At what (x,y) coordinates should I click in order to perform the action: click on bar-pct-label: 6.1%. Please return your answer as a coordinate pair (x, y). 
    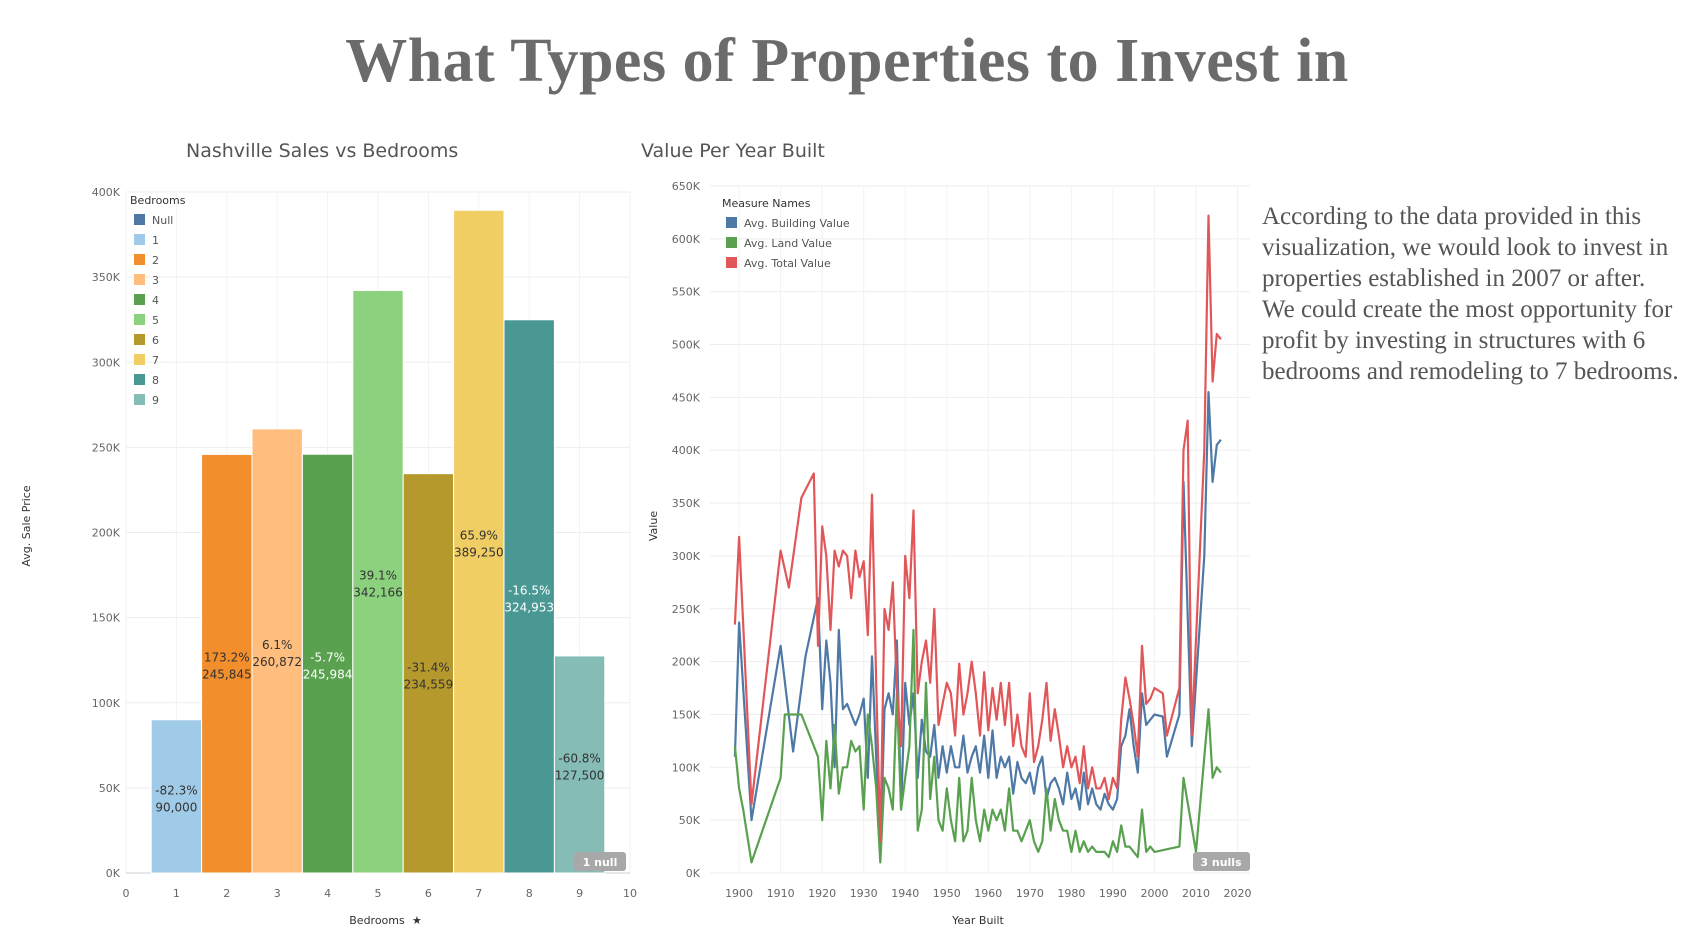
    Looking at the image, I should click on (277, 645).